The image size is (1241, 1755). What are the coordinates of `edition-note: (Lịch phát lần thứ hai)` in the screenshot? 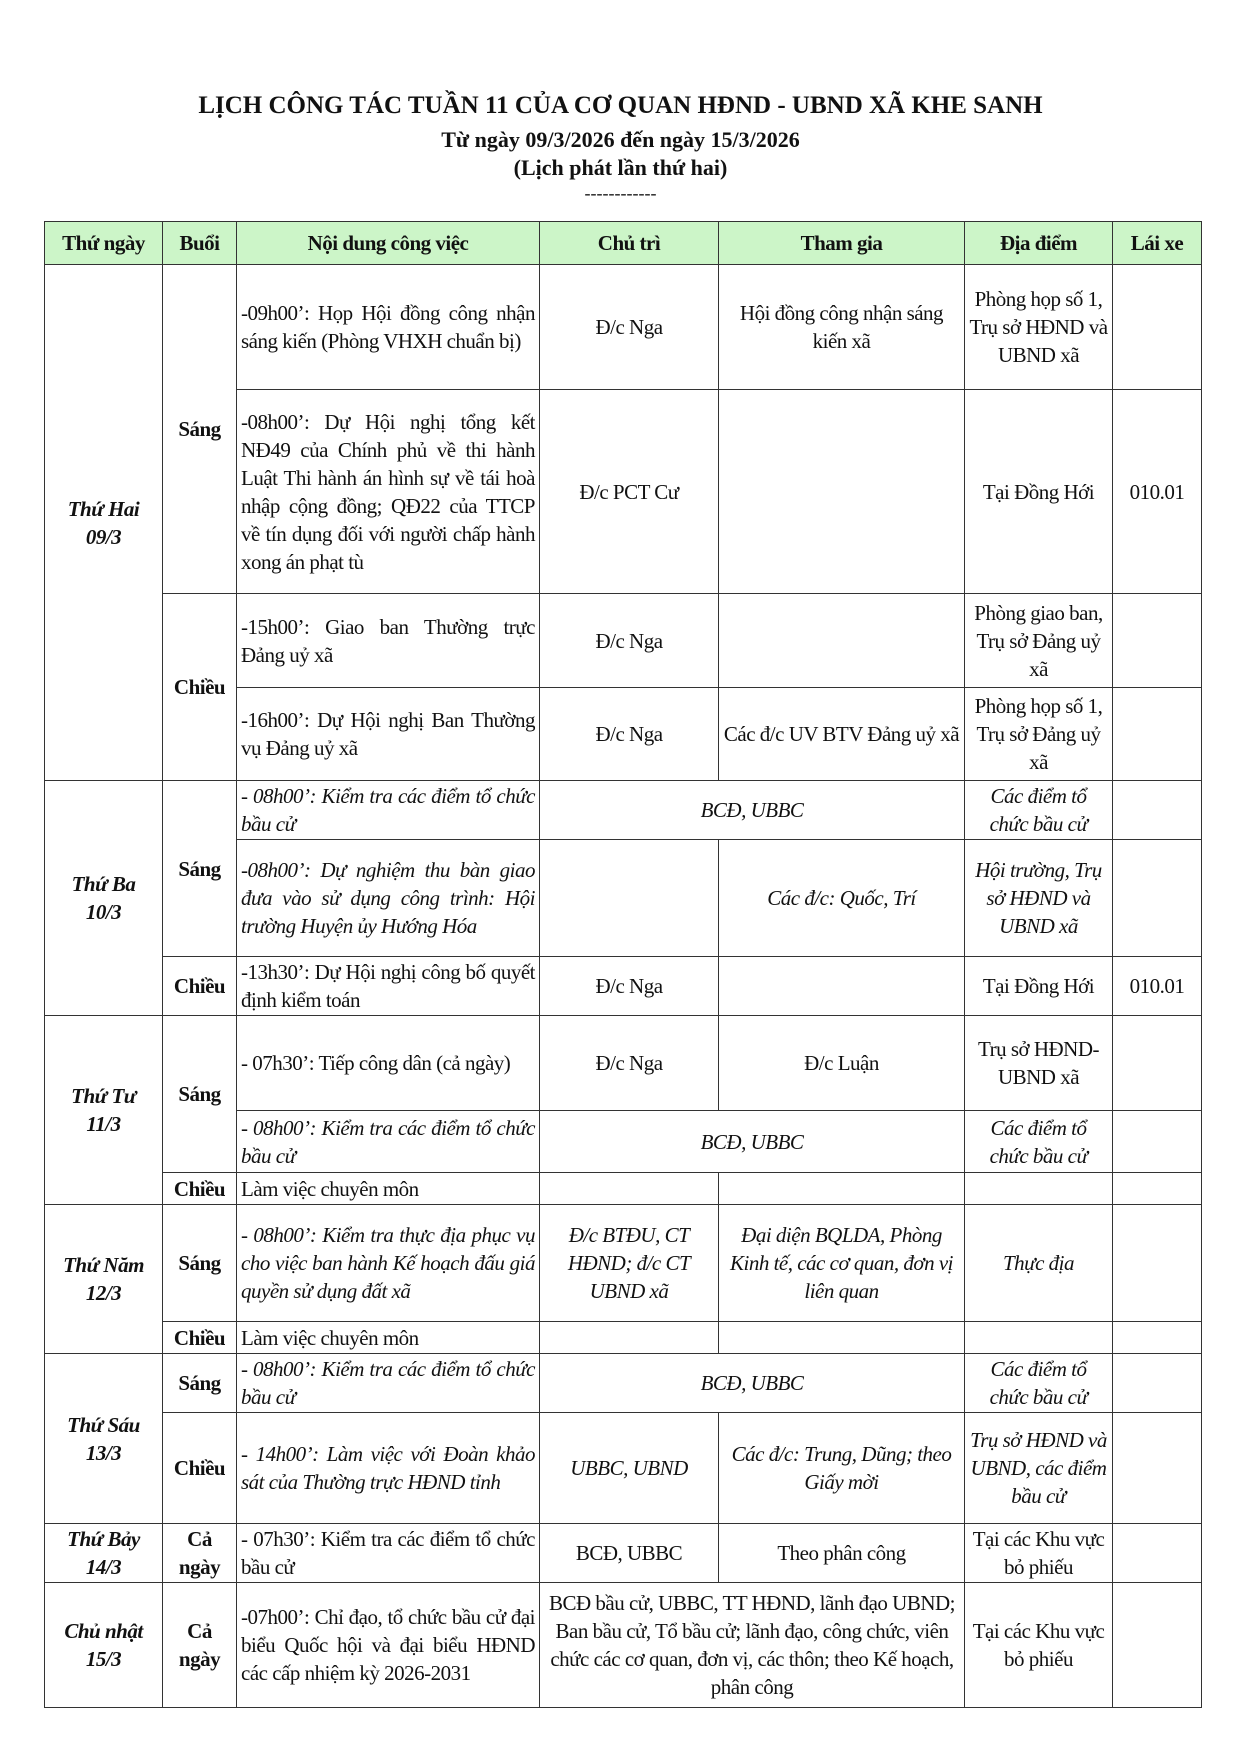 It's located at (620, 167).